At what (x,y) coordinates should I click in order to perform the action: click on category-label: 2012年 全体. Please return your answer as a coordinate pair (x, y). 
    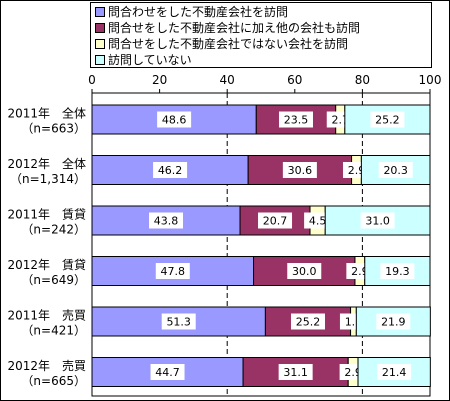
    Looking at the image, I should click on (46, 163).